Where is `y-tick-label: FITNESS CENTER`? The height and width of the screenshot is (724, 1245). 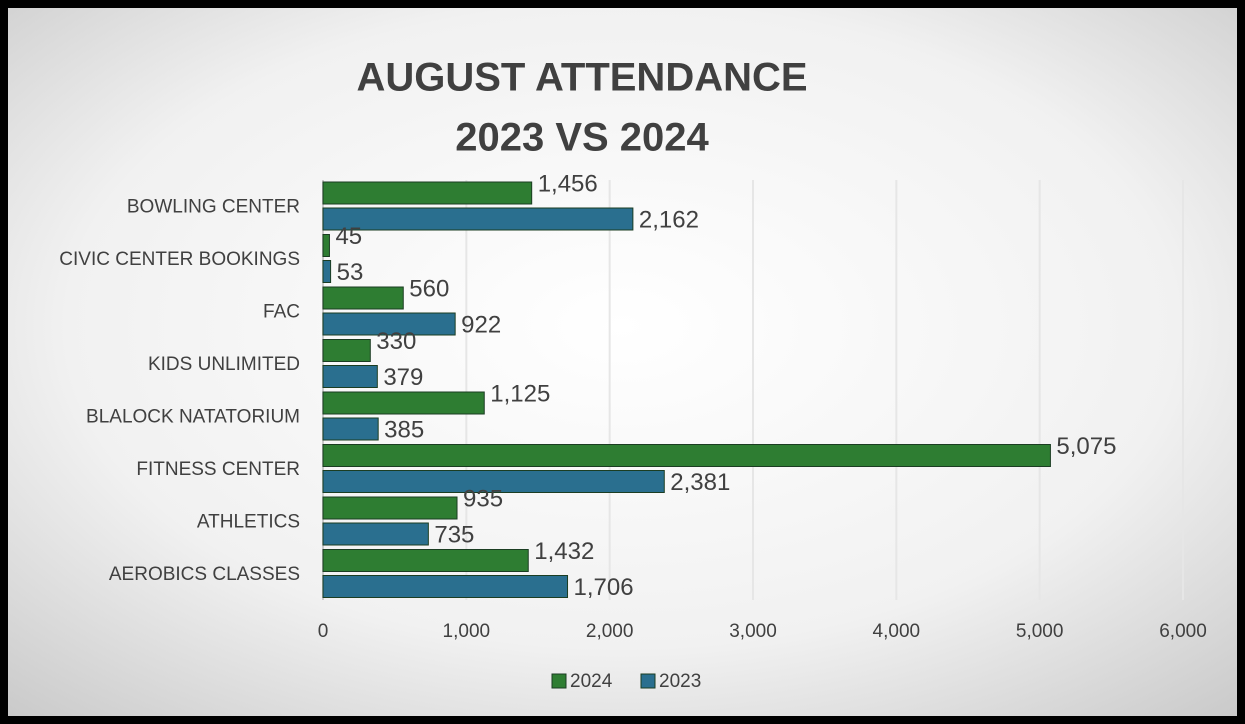
y-tick-label: FITNESS CENTER is located at coordinates (218, 469).